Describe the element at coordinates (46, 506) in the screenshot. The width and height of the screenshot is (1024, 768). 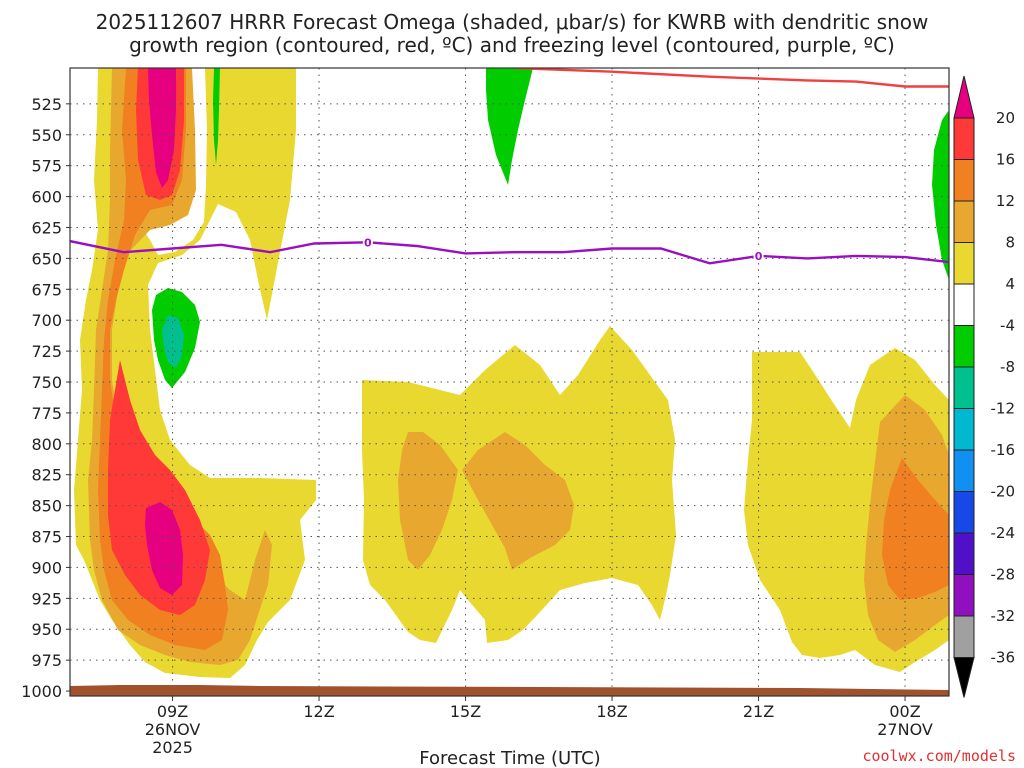
I see `y-tick-label-850: 850` at that location.